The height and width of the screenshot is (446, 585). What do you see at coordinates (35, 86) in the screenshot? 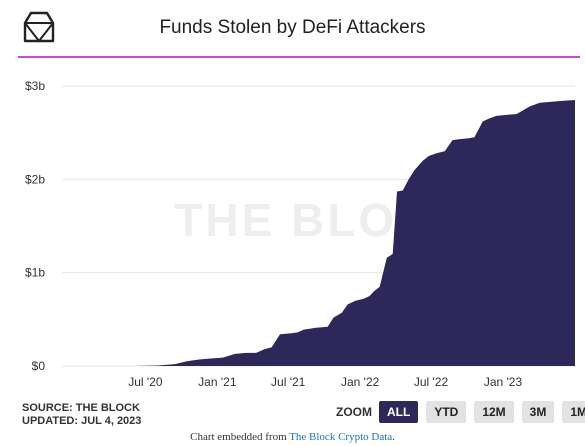
I see `y-tick-label: $3b` at bounding box center [35, 86].